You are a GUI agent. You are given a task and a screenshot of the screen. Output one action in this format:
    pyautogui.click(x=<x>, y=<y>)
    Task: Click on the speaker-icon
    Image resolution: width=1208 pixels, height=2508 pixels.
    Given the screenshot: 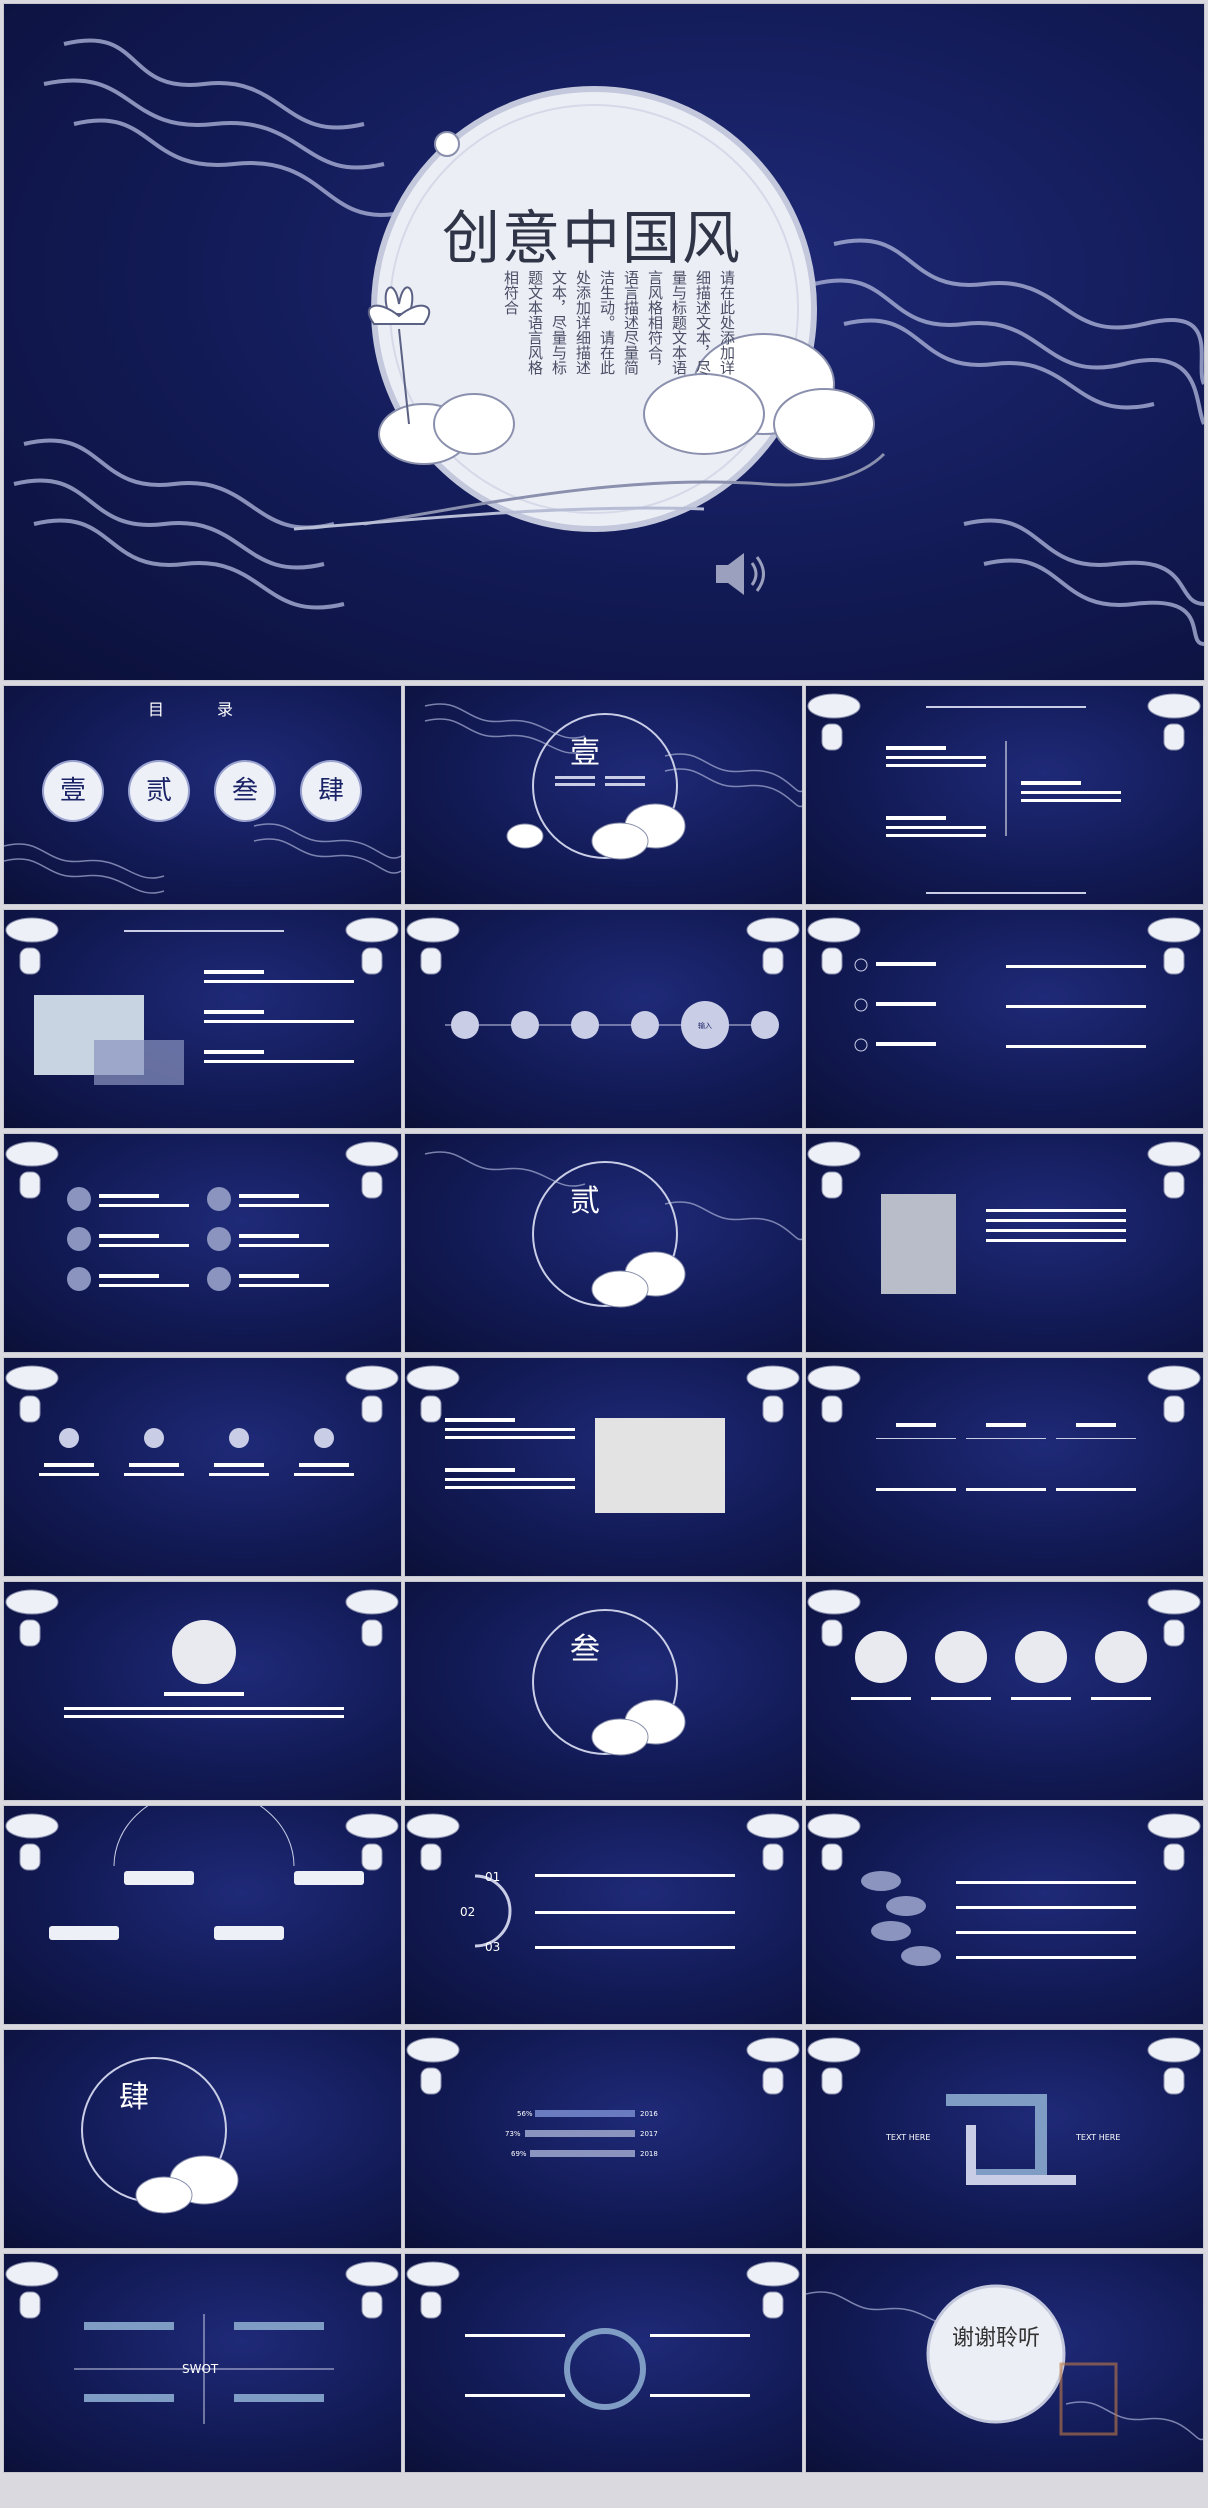 What is the action you would take?
    pyautogui.click(x=742, y=574)
    